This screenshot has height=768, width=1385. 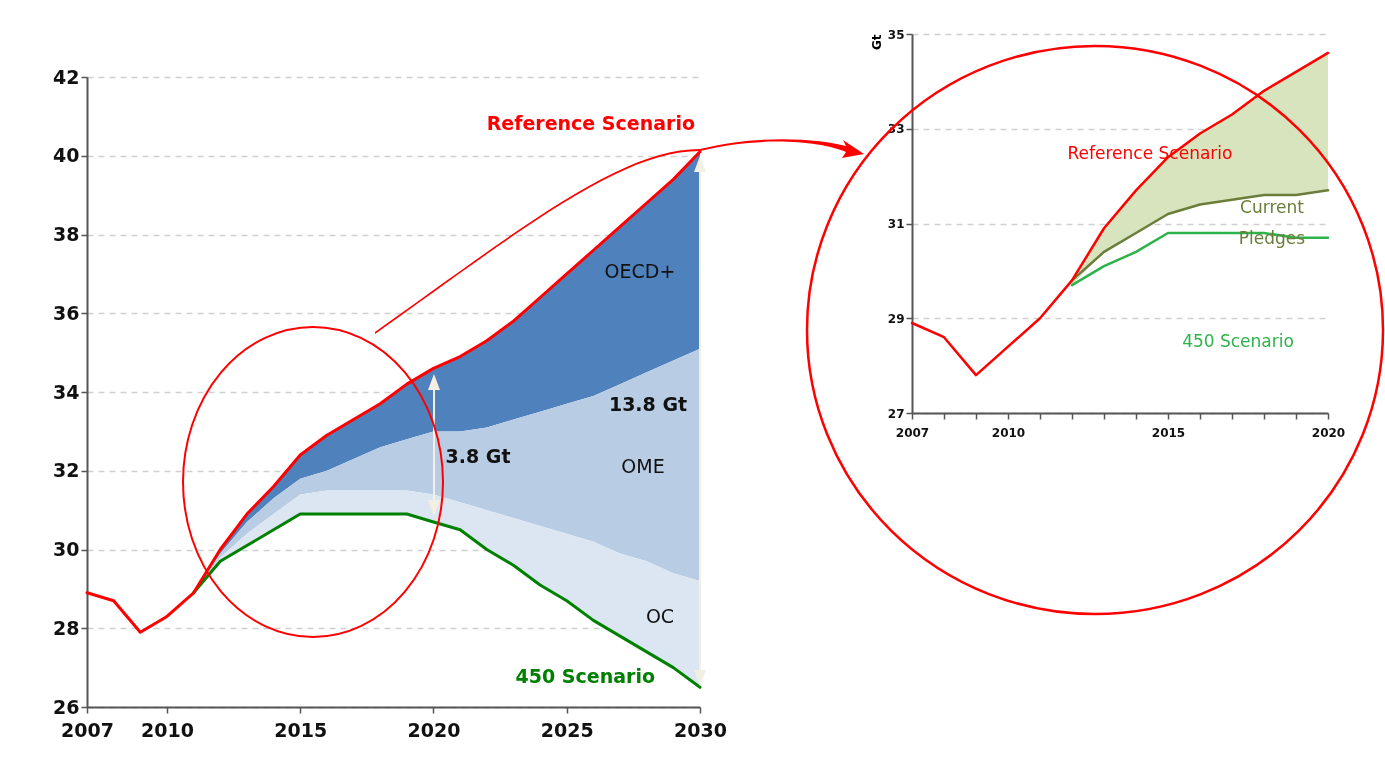 I want to click on x-tick-label: 2025, so click(x=567, y=729).